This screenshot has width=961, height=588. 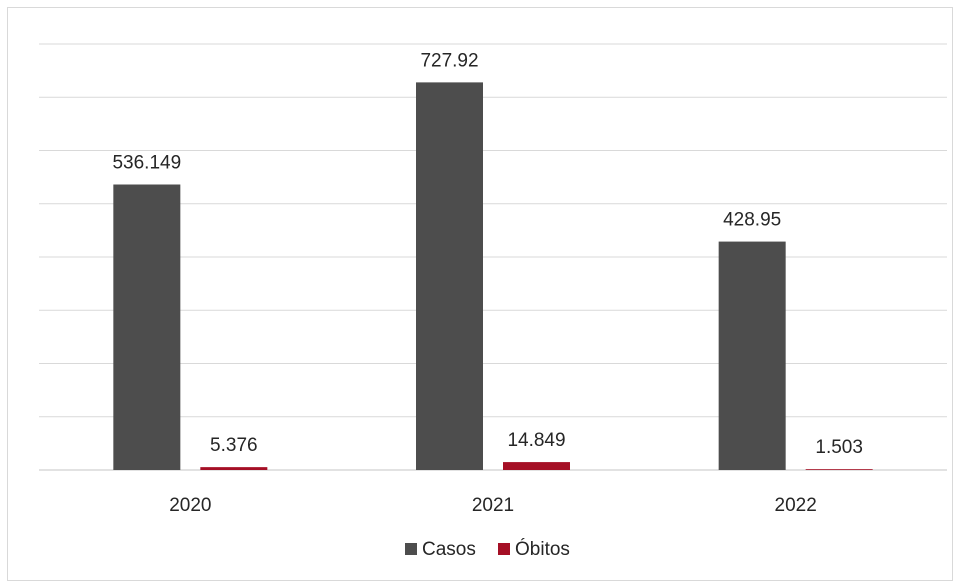 I want to click on legend-label: Casos, so click(x=449, y=549).